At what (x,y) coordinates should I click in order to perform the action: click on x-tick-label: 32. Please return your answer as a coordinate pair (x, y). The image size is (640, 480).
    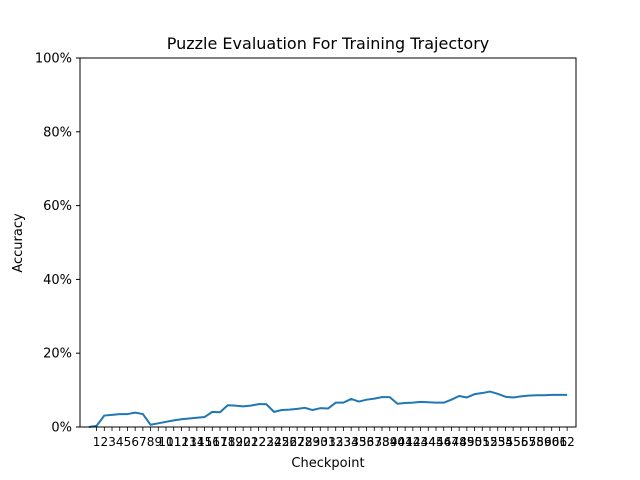
    Looking at the image, I should click on (335, 442).